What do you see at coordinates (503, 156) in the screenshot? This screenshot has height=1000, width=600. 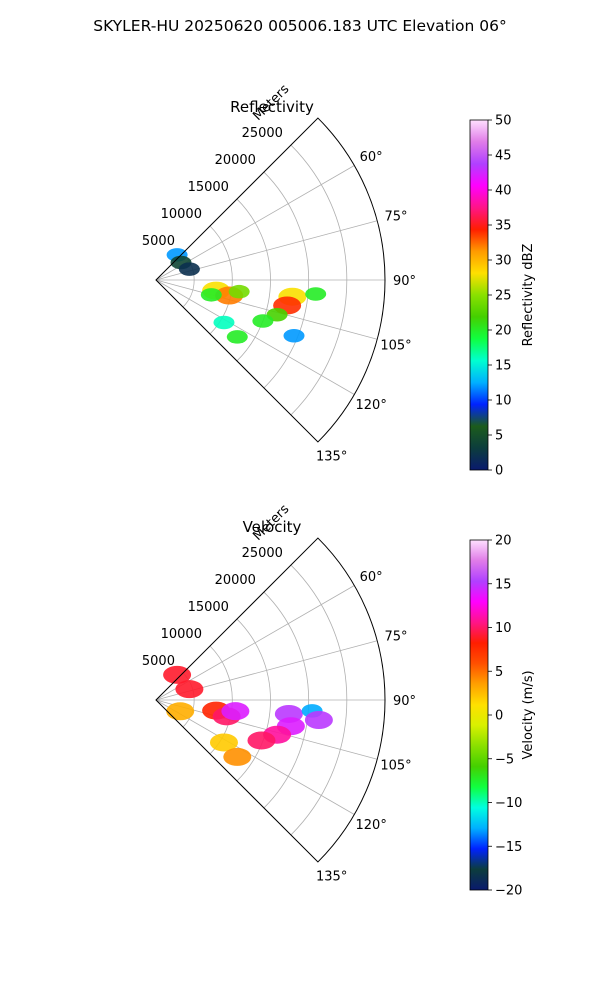 I see `colorbar-tick-label: 45` at bounding box center [503, 156].